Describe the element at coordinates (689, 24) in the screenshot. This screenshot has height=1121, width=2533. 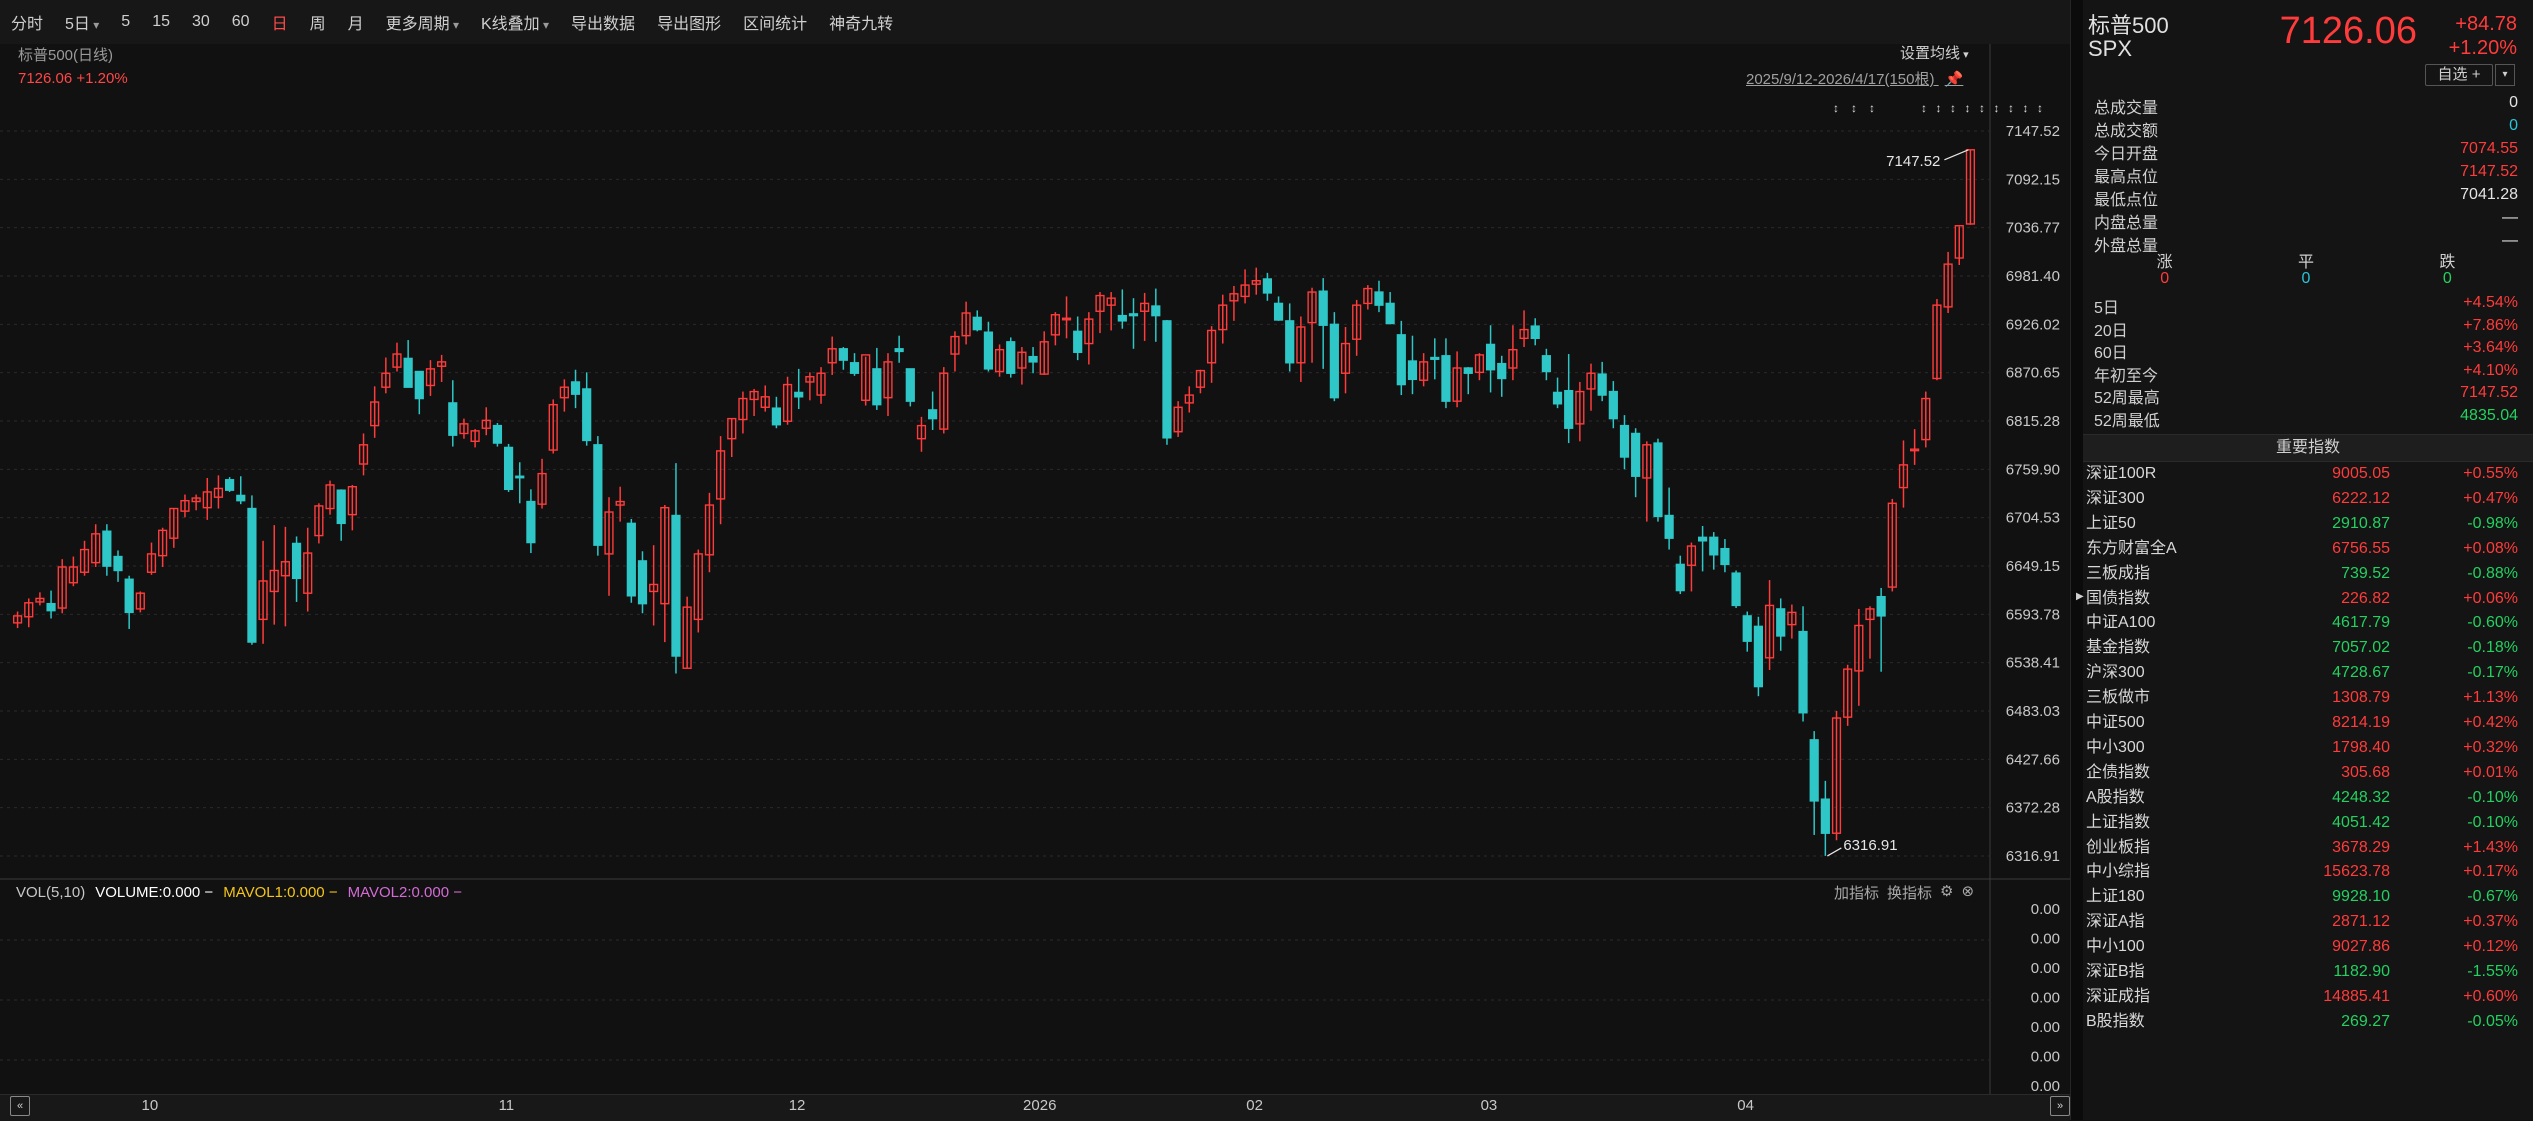
I see `period-item: 导出图形` at that location.